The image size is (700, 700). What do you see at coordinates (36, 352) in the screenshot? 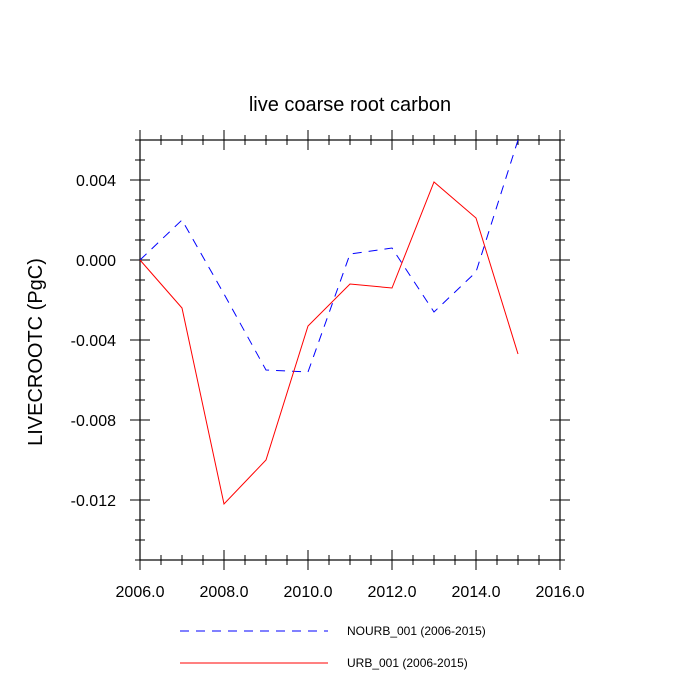
I see `y-axis-label: LIVECROOTC (PgC)` at bounding box center [36, 352].